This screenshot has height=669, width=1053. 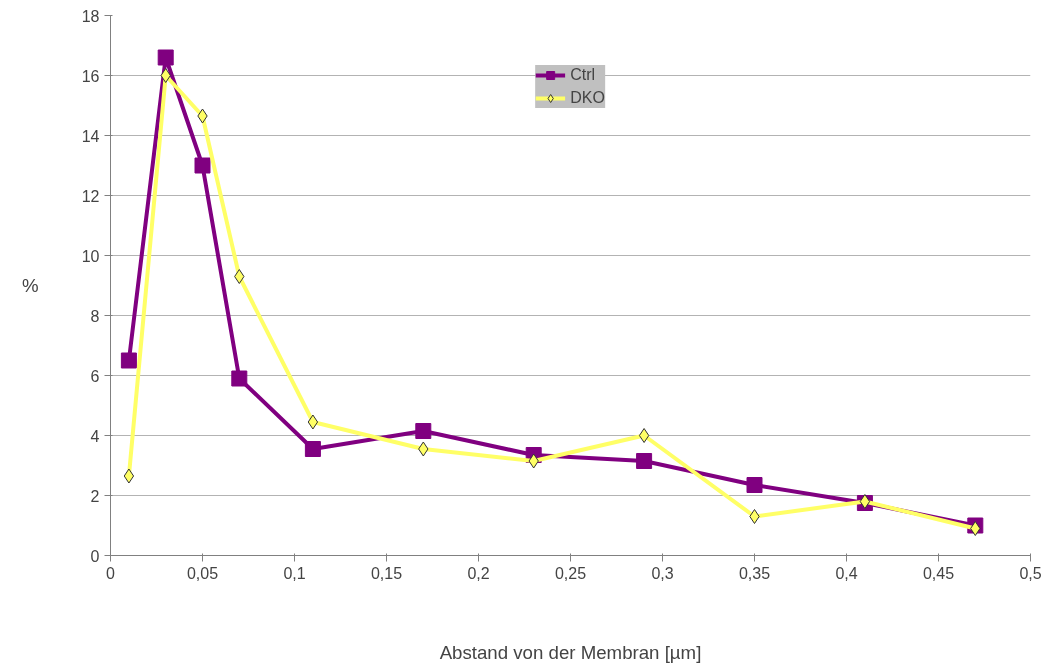 What do you see at coordinates (90, 136) in the screenshot?
I see `y-tick-label: 14` at bounding box center [90, 136].